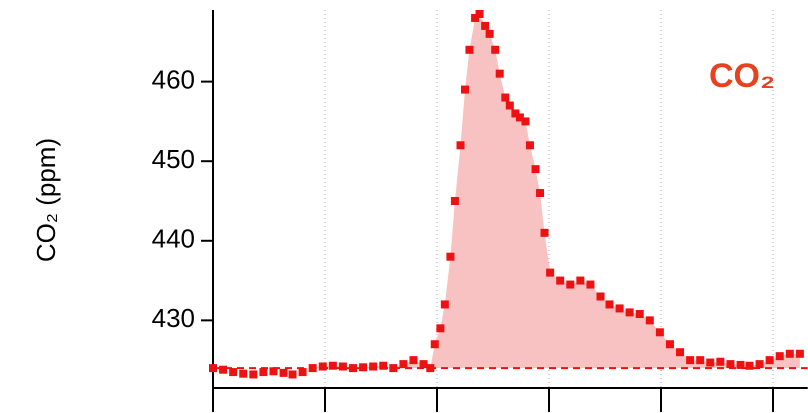 The width and height of the screenshot is (808, 413). I want to click on y-tick-label: 430, so click(173, 318).